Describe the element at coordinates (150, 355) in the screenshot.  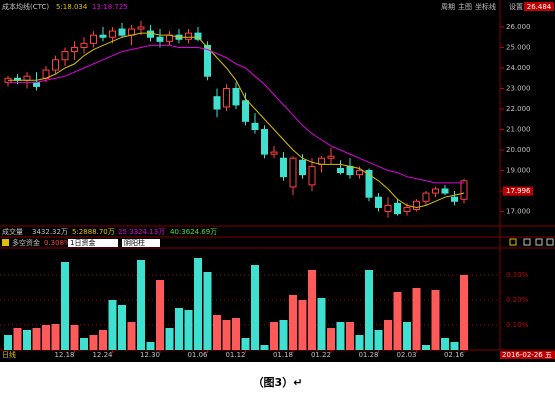
I see `x-tick-label: 12.30` at that location.